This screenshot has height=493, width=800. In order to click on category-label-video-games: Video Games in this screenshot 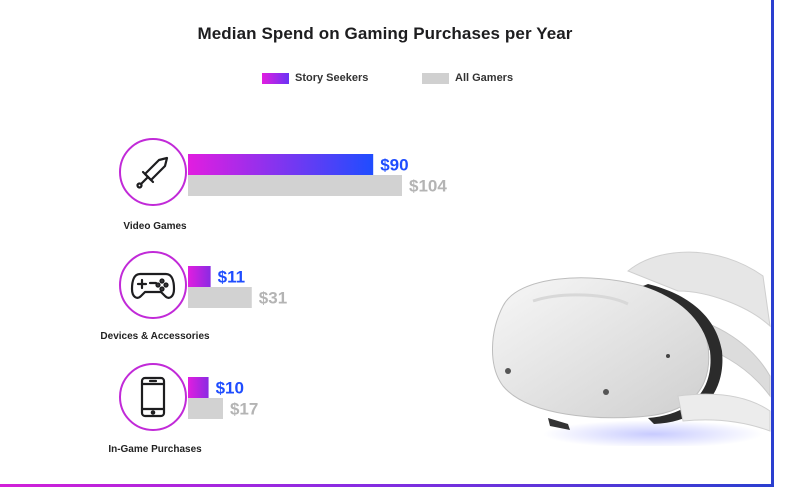, I will do `click(155, 226)`.